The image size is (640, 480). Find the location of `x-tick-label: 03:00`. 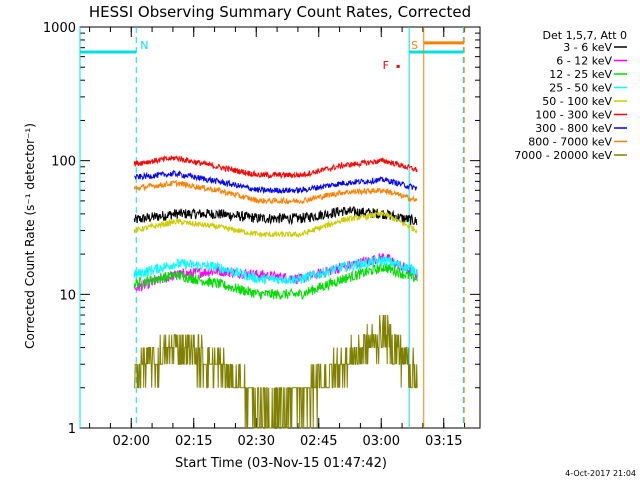

x-tick-label: 03:00 is located at coordinates (381, 441).